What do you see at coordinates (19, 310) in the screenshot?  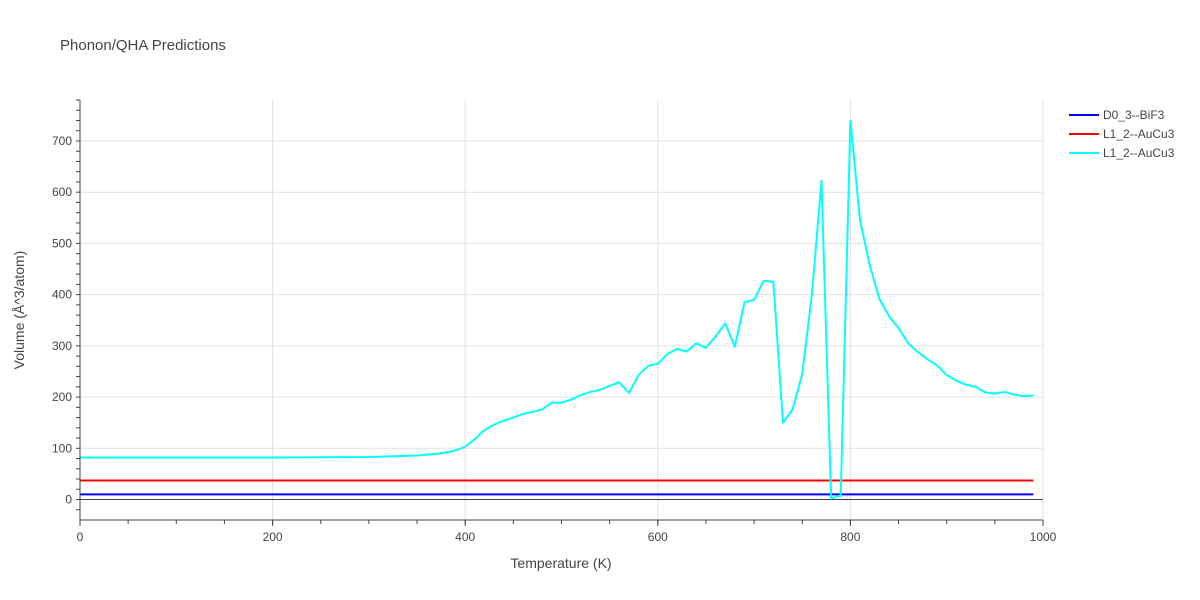 I see `y-axis-label: Volume (Å^3/atom)` at bounding box center [19, 310].